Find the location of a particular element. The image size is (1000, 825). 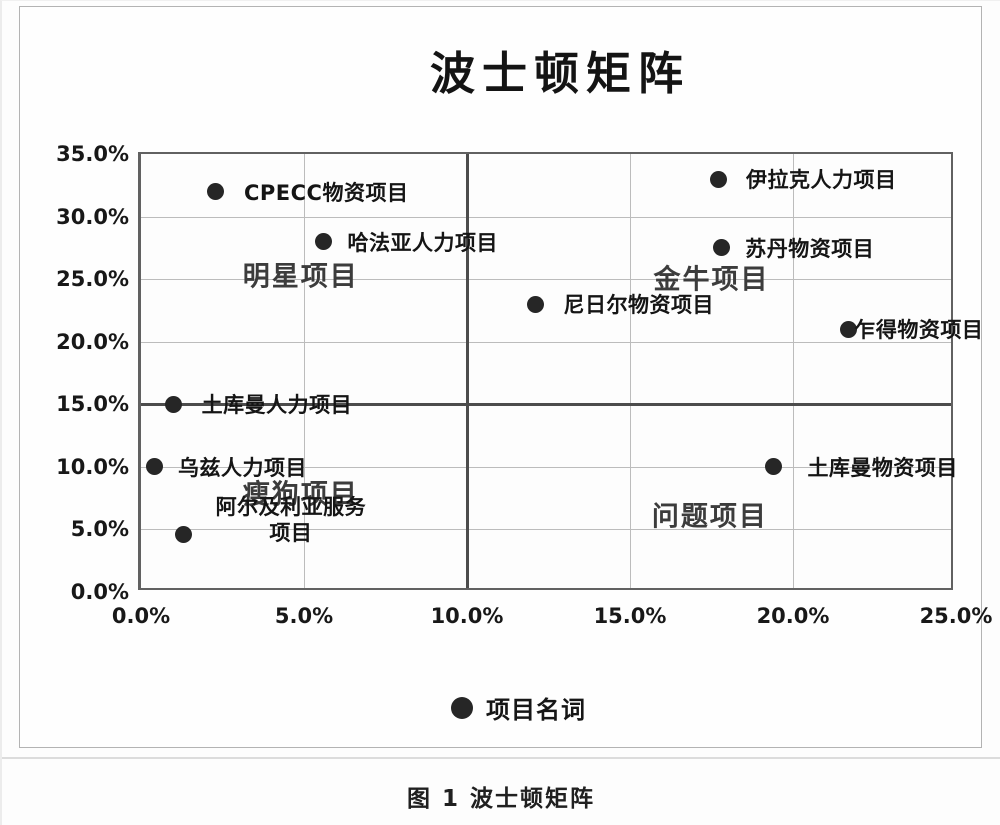

quadrant-divider-vertical is located at coordinates (467, 371).